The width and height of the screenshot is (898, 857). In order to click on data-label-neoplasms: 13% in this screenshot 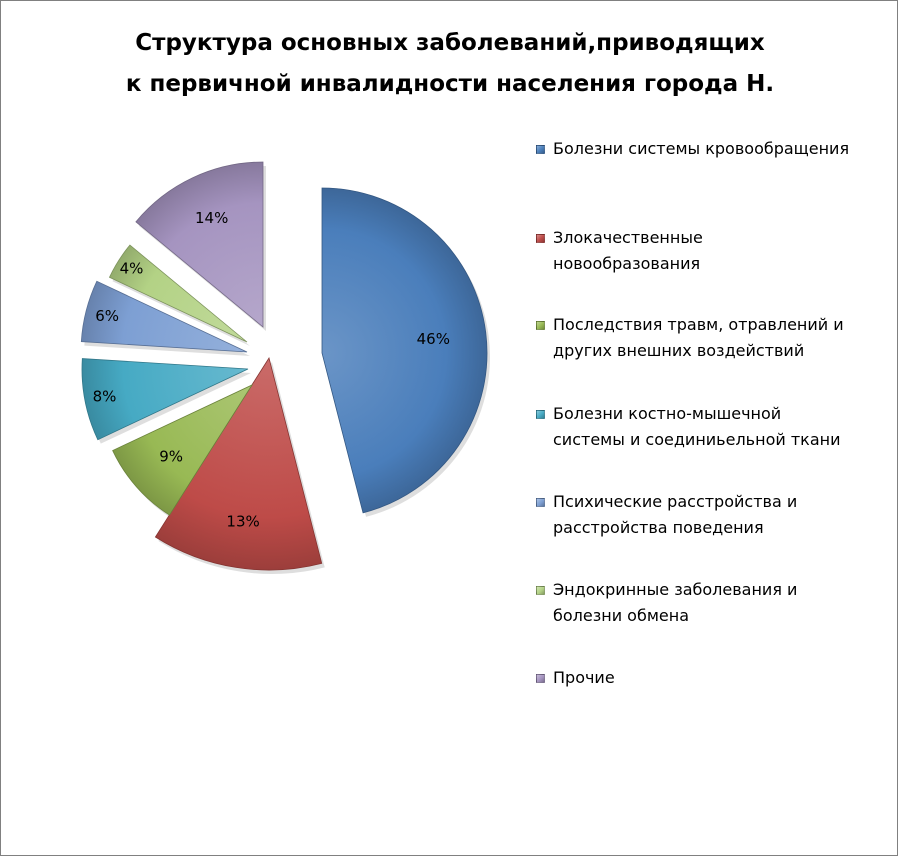, I will do `click(242, 521)`.